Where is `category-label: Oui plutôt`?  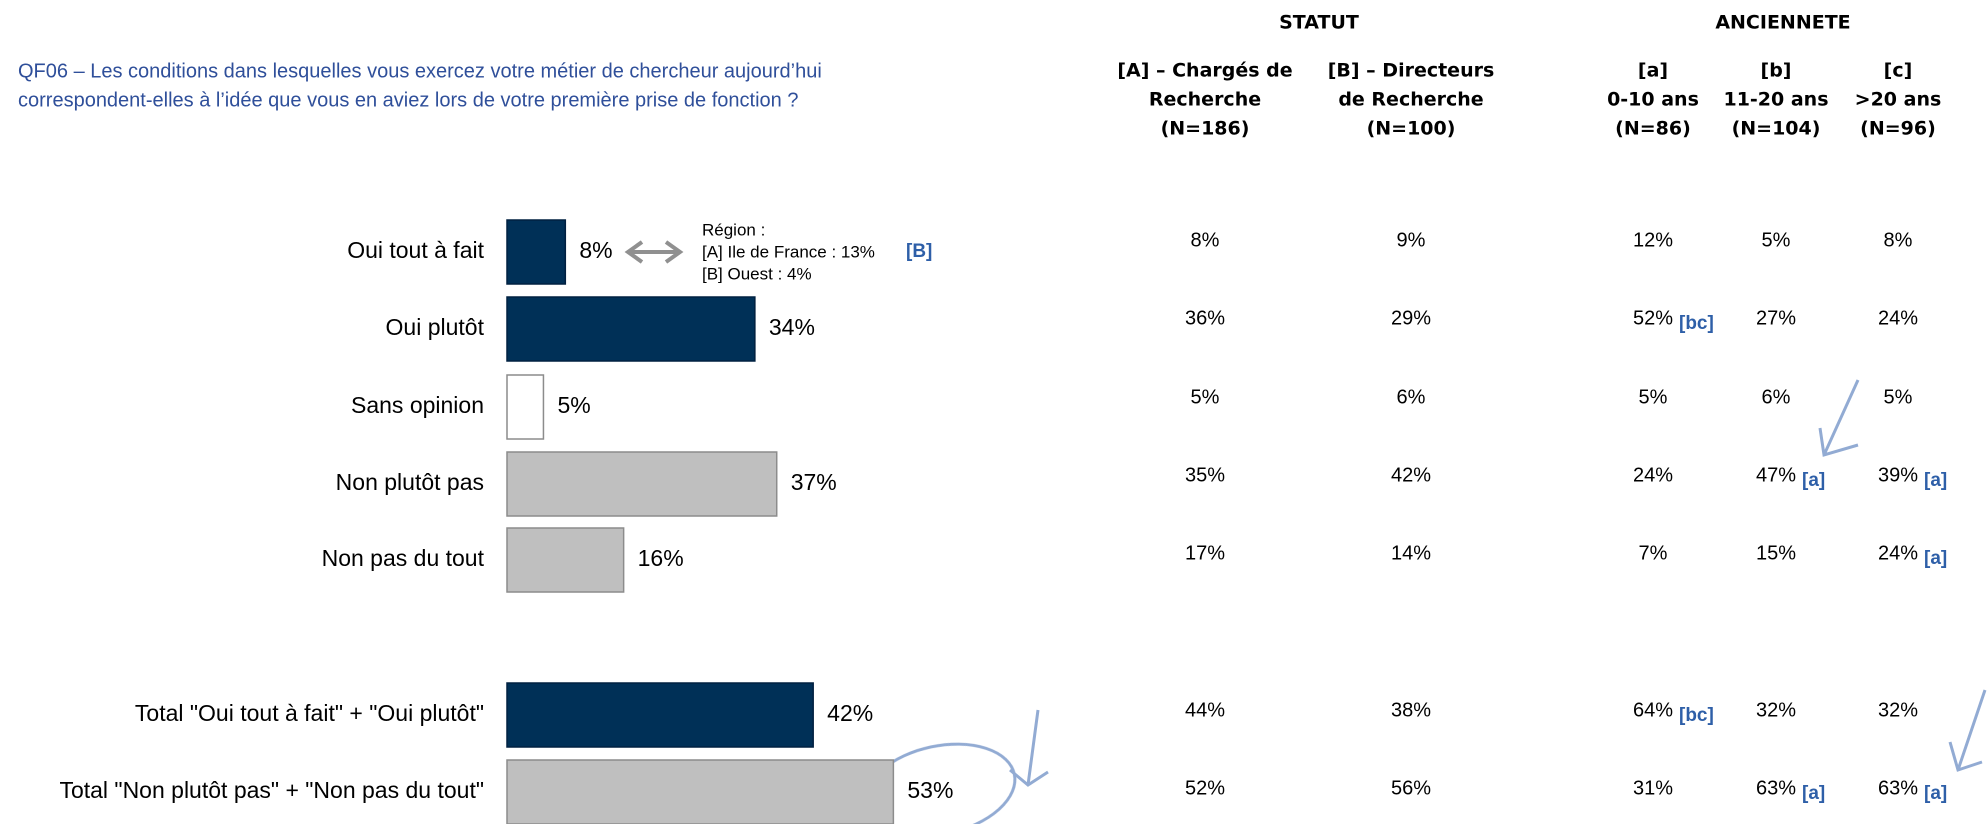
category-label: Oui plutôt is located at coordinates (435, 327).